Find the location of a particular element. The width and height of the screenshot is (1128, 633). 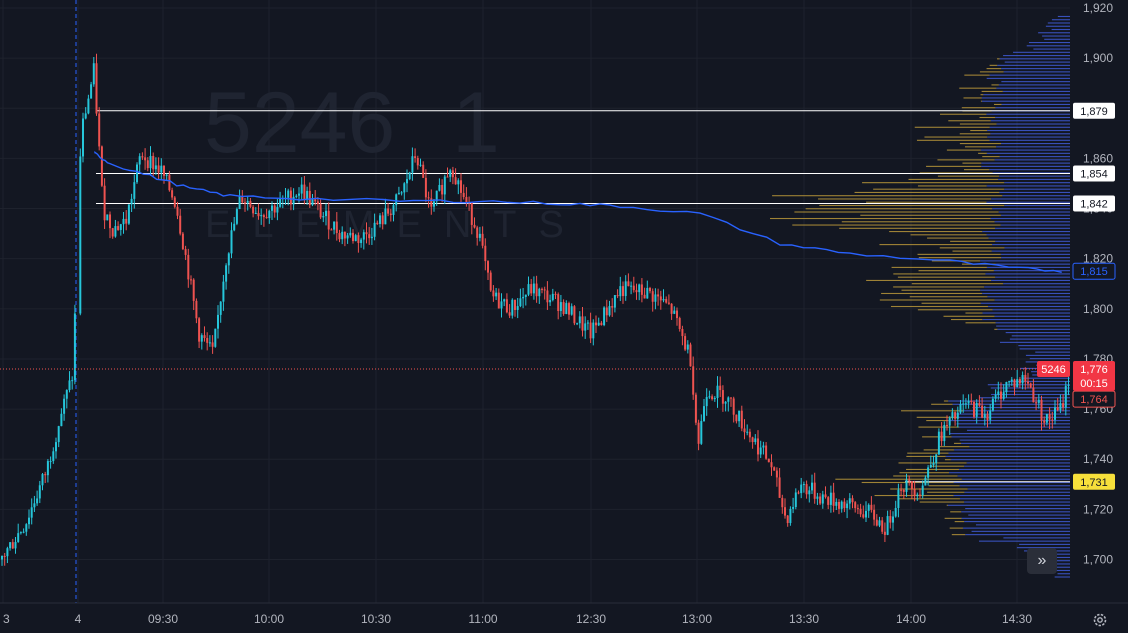

settings-gear-icon is located at coordinates (1100, 620).